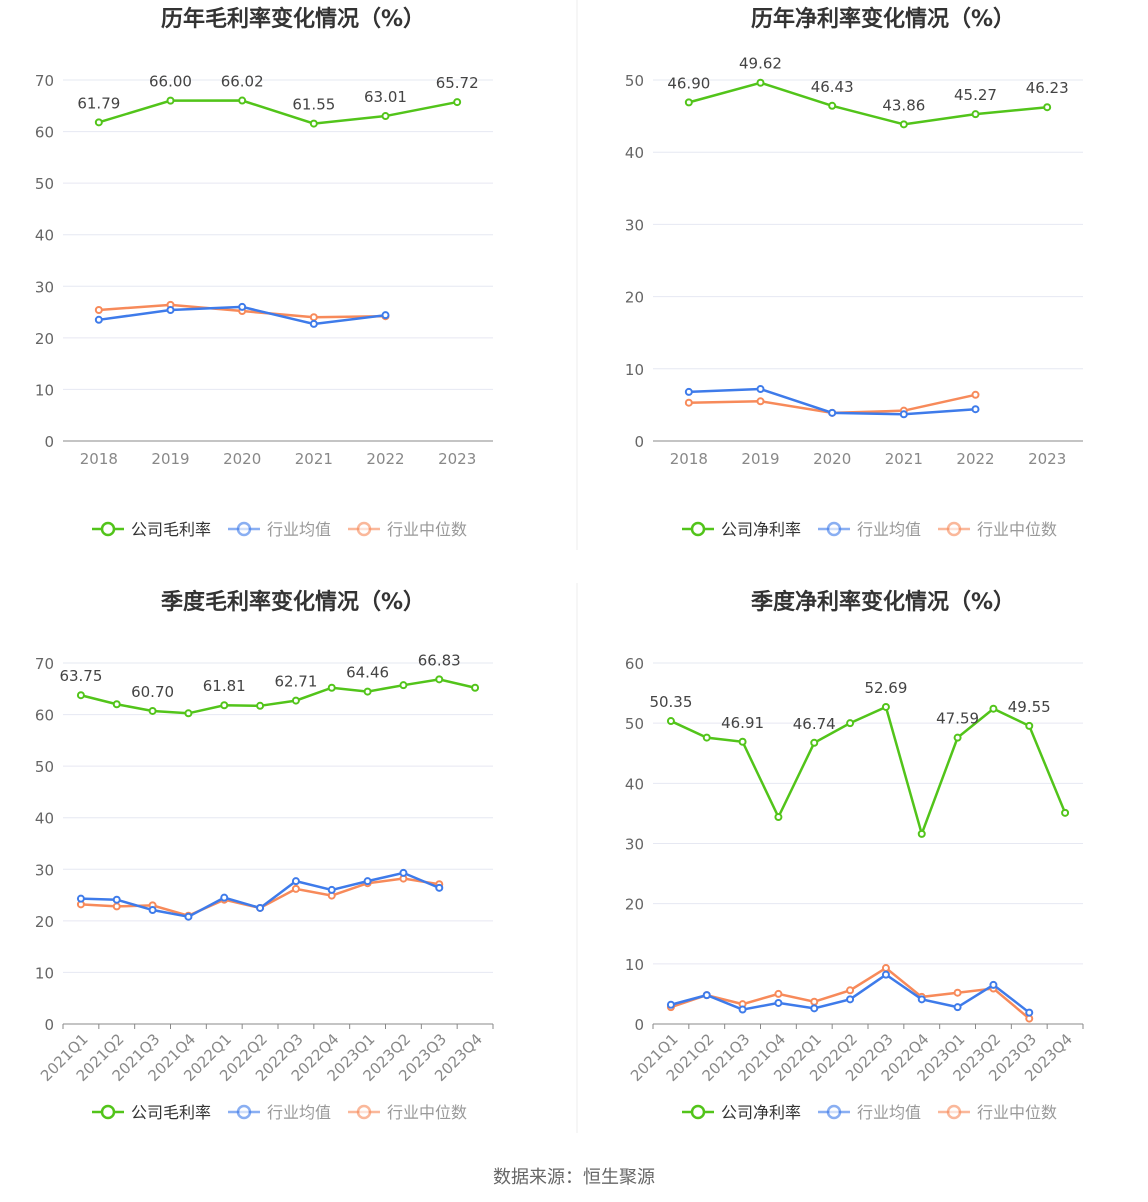 The width and height of the screenshot is (1148, 1202). What do you see at coordinates (832, 87) in the screenshot?
I see `data-label: 46.43` at bounding box center [832, 87].